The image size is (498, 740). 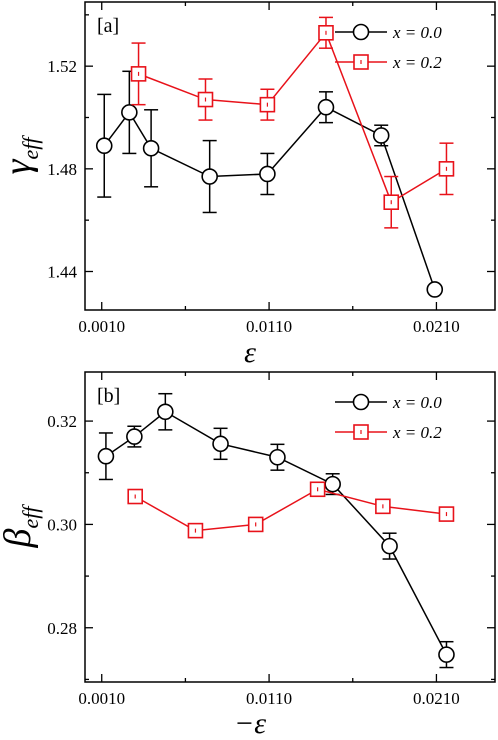 I want to click on y-axis-label: γeff, so click(x=21, y=155).